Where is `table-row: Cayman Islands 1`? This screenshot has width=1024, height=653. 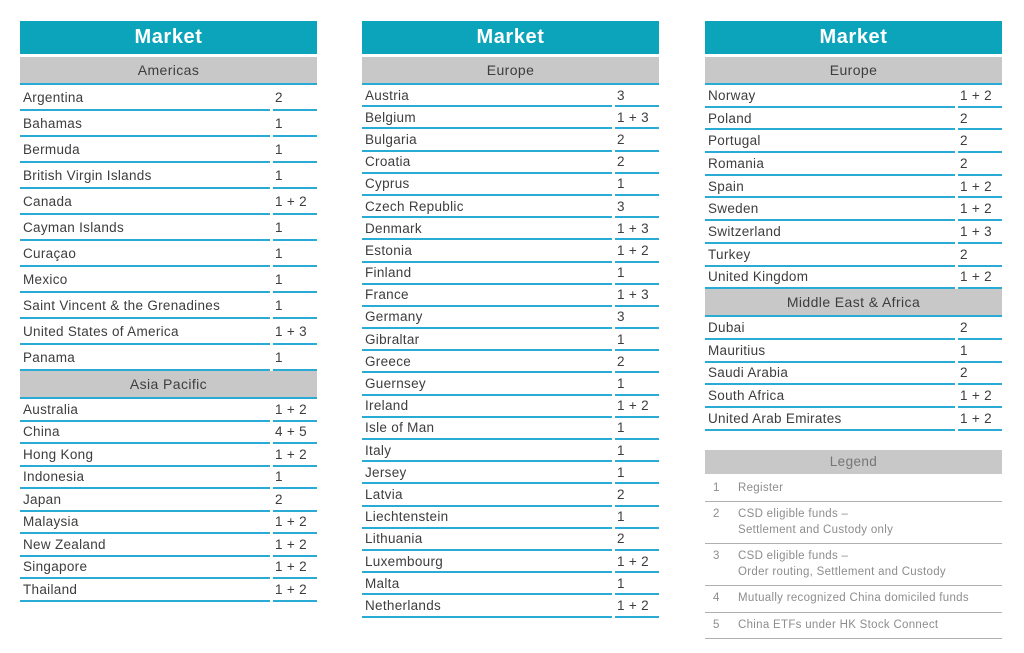
table-row: Cayman Islands 1 is located at coordinates (168, 228).